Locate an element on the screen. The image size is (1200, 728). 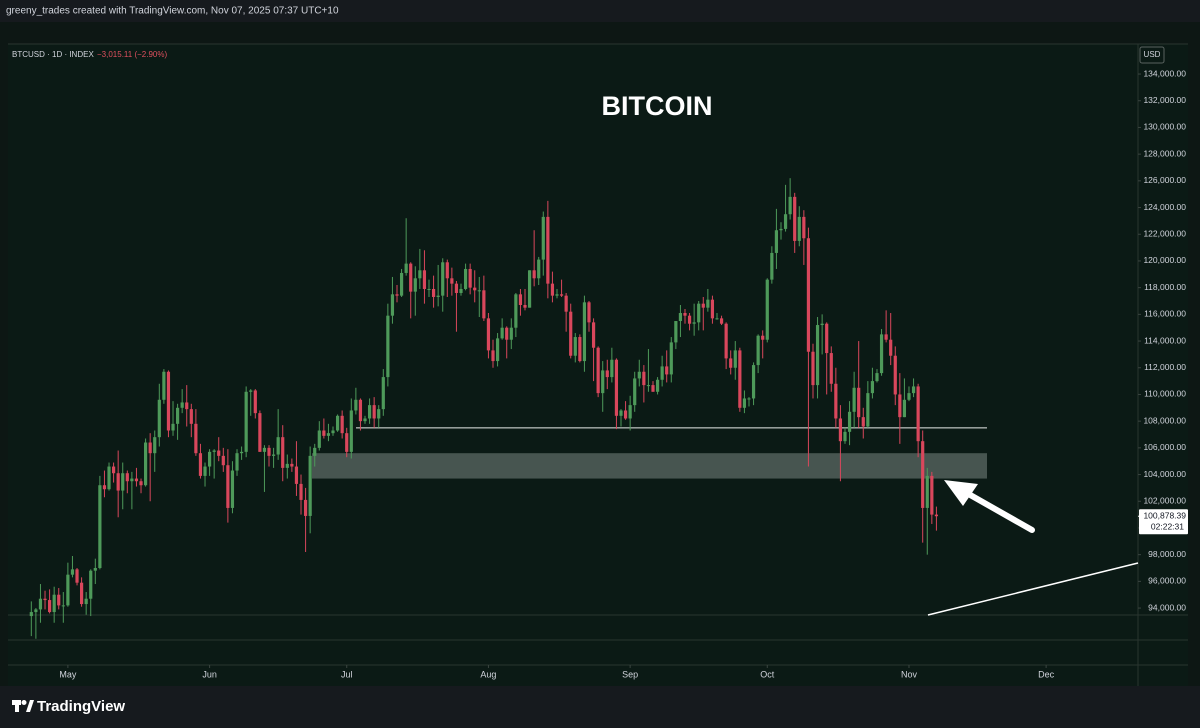
y-tick-label: 96,000.00 is located at coordinates (1167, 581).